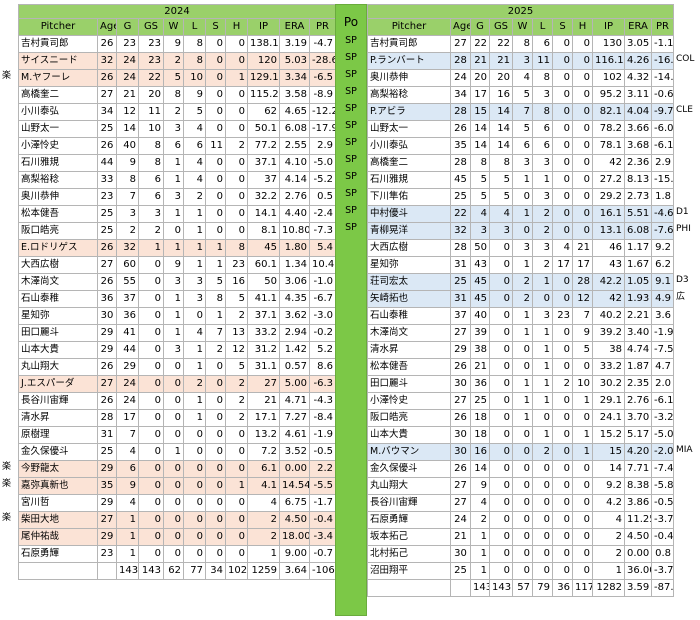  Describe the element at coordinates (608, 197) in the screenshot. I see `cell-ip: 29.2` at that location.